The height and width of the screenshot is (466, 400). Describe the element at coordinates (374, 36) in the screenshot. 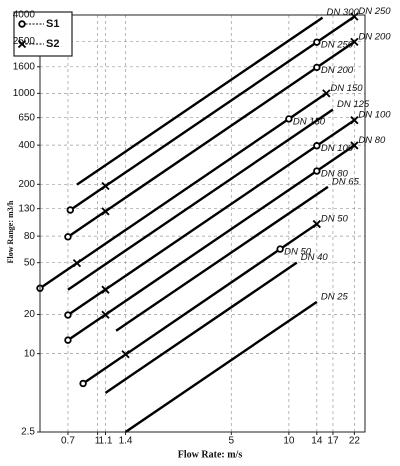

I see `line-label: DN 200` at that location.